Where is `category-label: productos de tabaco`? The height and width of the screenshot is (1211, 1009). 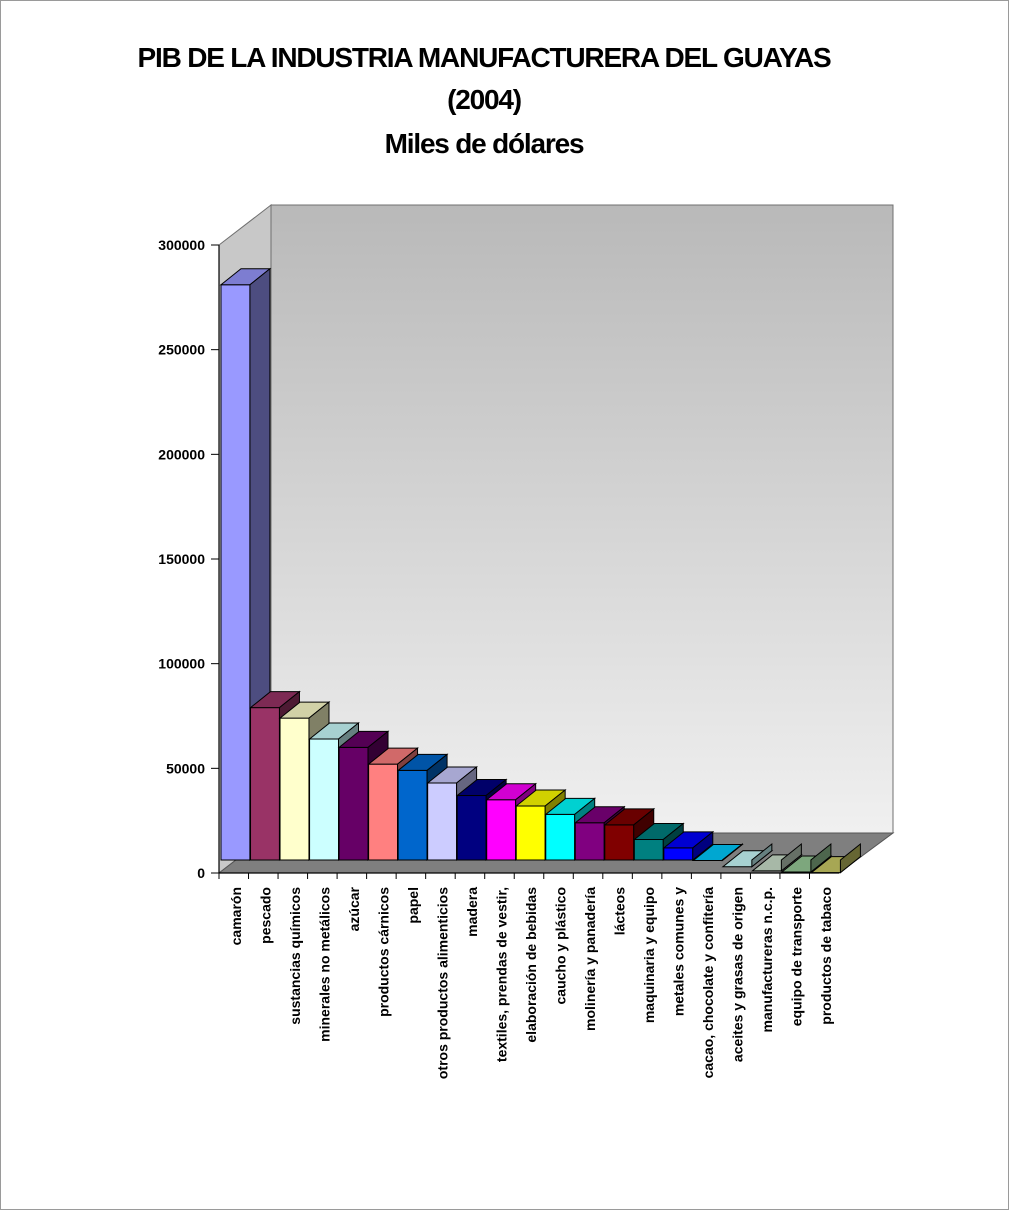
category-label: productos de tabaco is located at coordinates (826, 956).